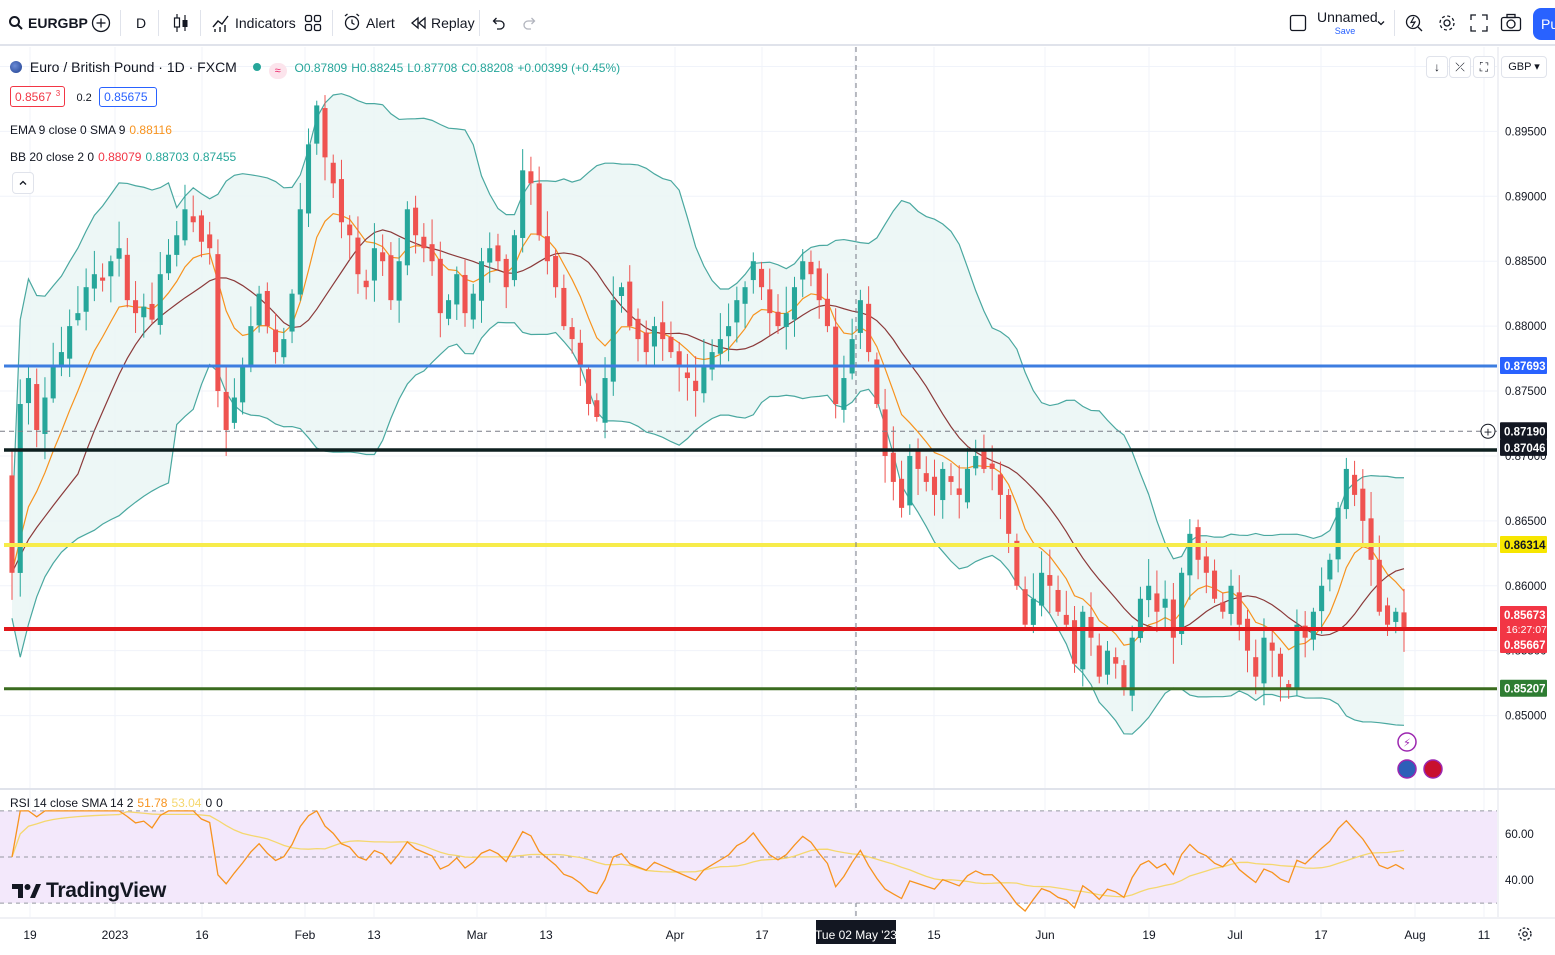  I want to click on trade-panel: 0.8567 3 0.2 0.85675, so click(85, 96).